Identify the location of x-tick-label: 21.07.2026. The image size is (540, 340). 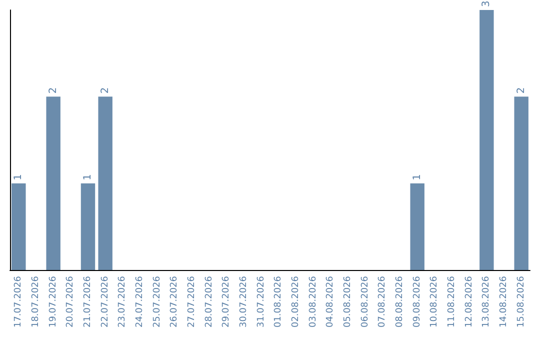
(88, 302).